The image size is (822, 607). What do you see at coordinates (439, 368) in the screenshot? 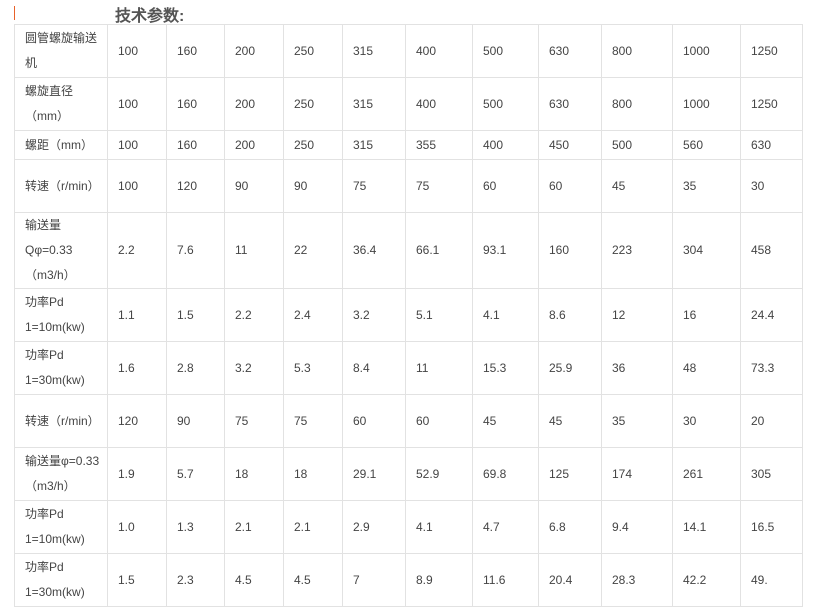
I see `table-cell: 11` at bounding box center [439, 368].